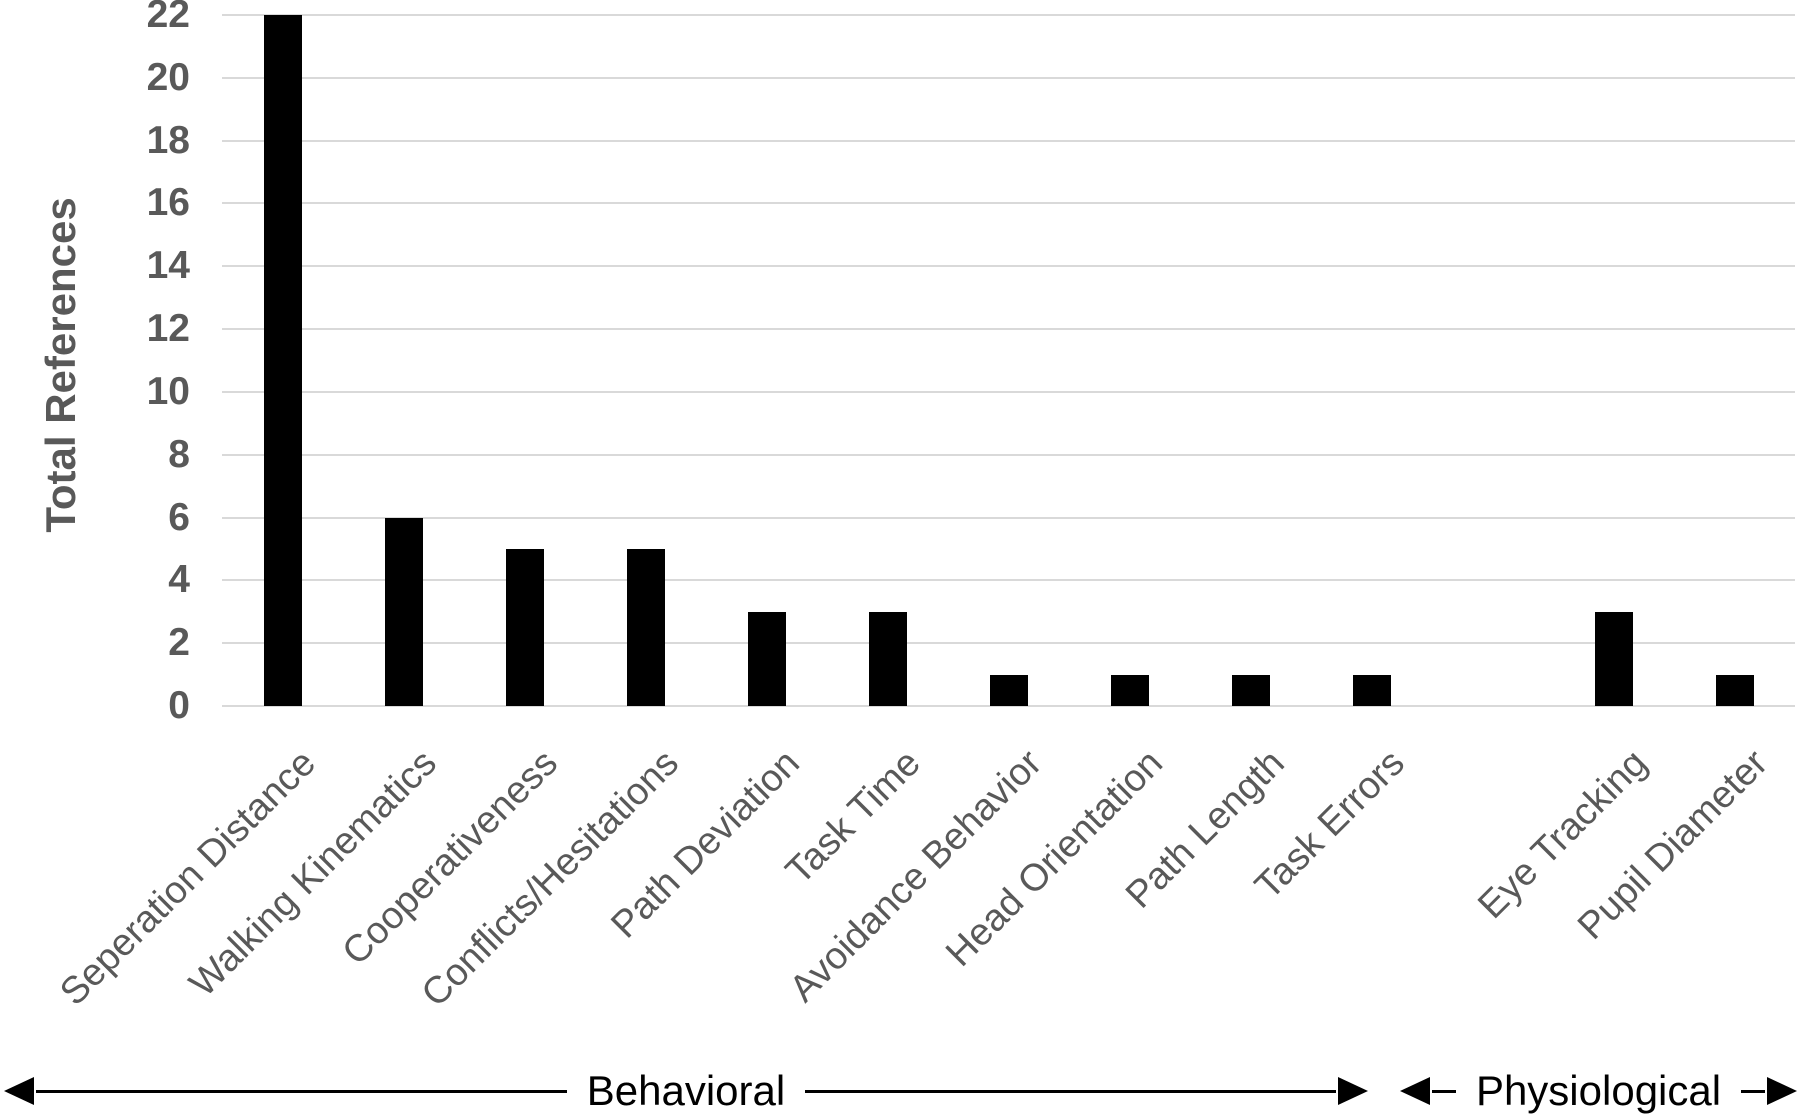  What do you see at coordinates (168, 18) in the screenshot?
I see `y-tick-label: 22` at bounding box center [168, 18].